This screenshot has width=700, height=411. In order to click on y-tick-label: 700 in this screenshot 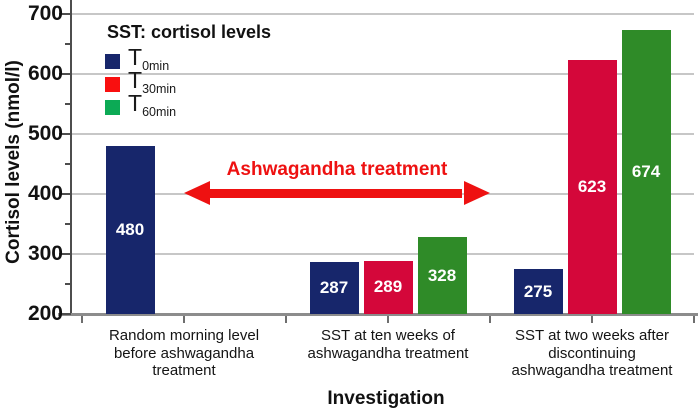, I will do `click(45, 13)`.